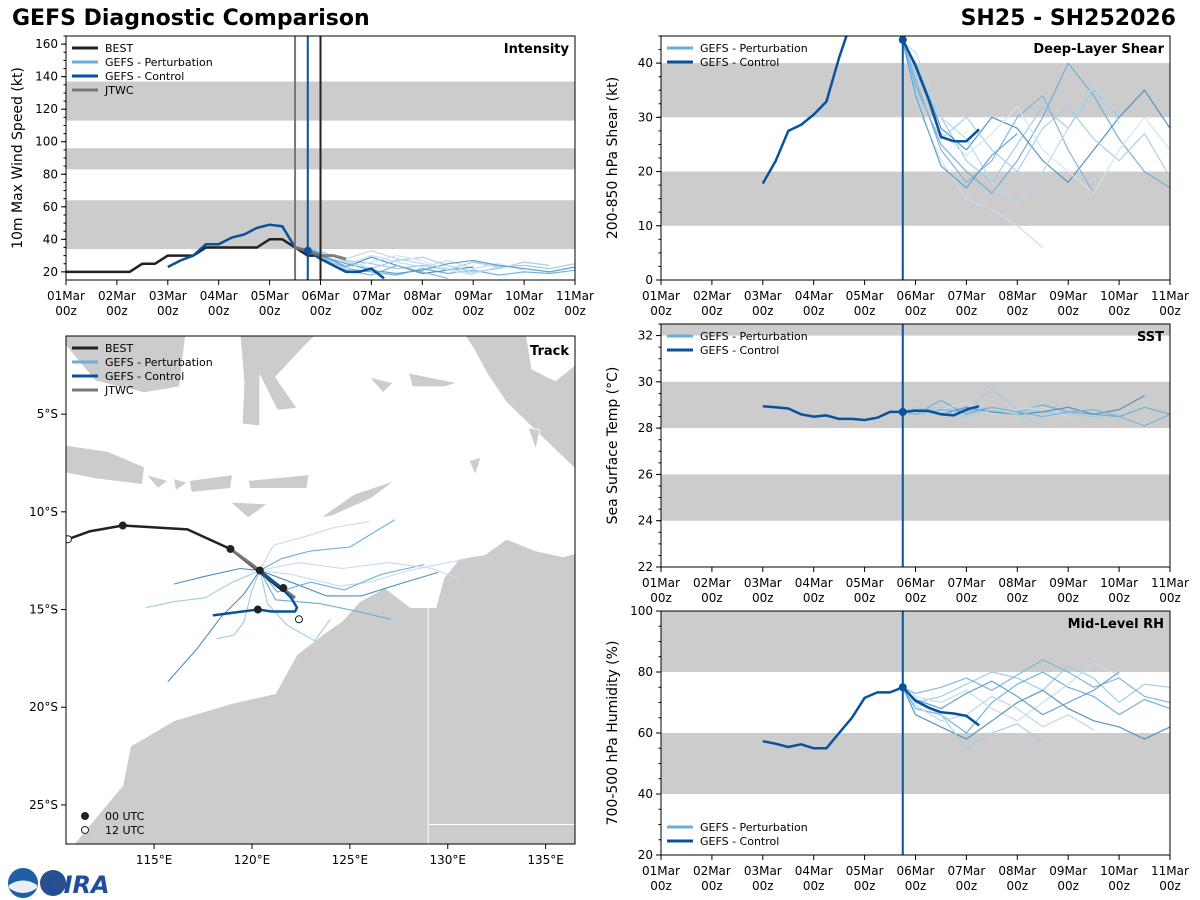  I want to click on buru-island, so click(381, 385).